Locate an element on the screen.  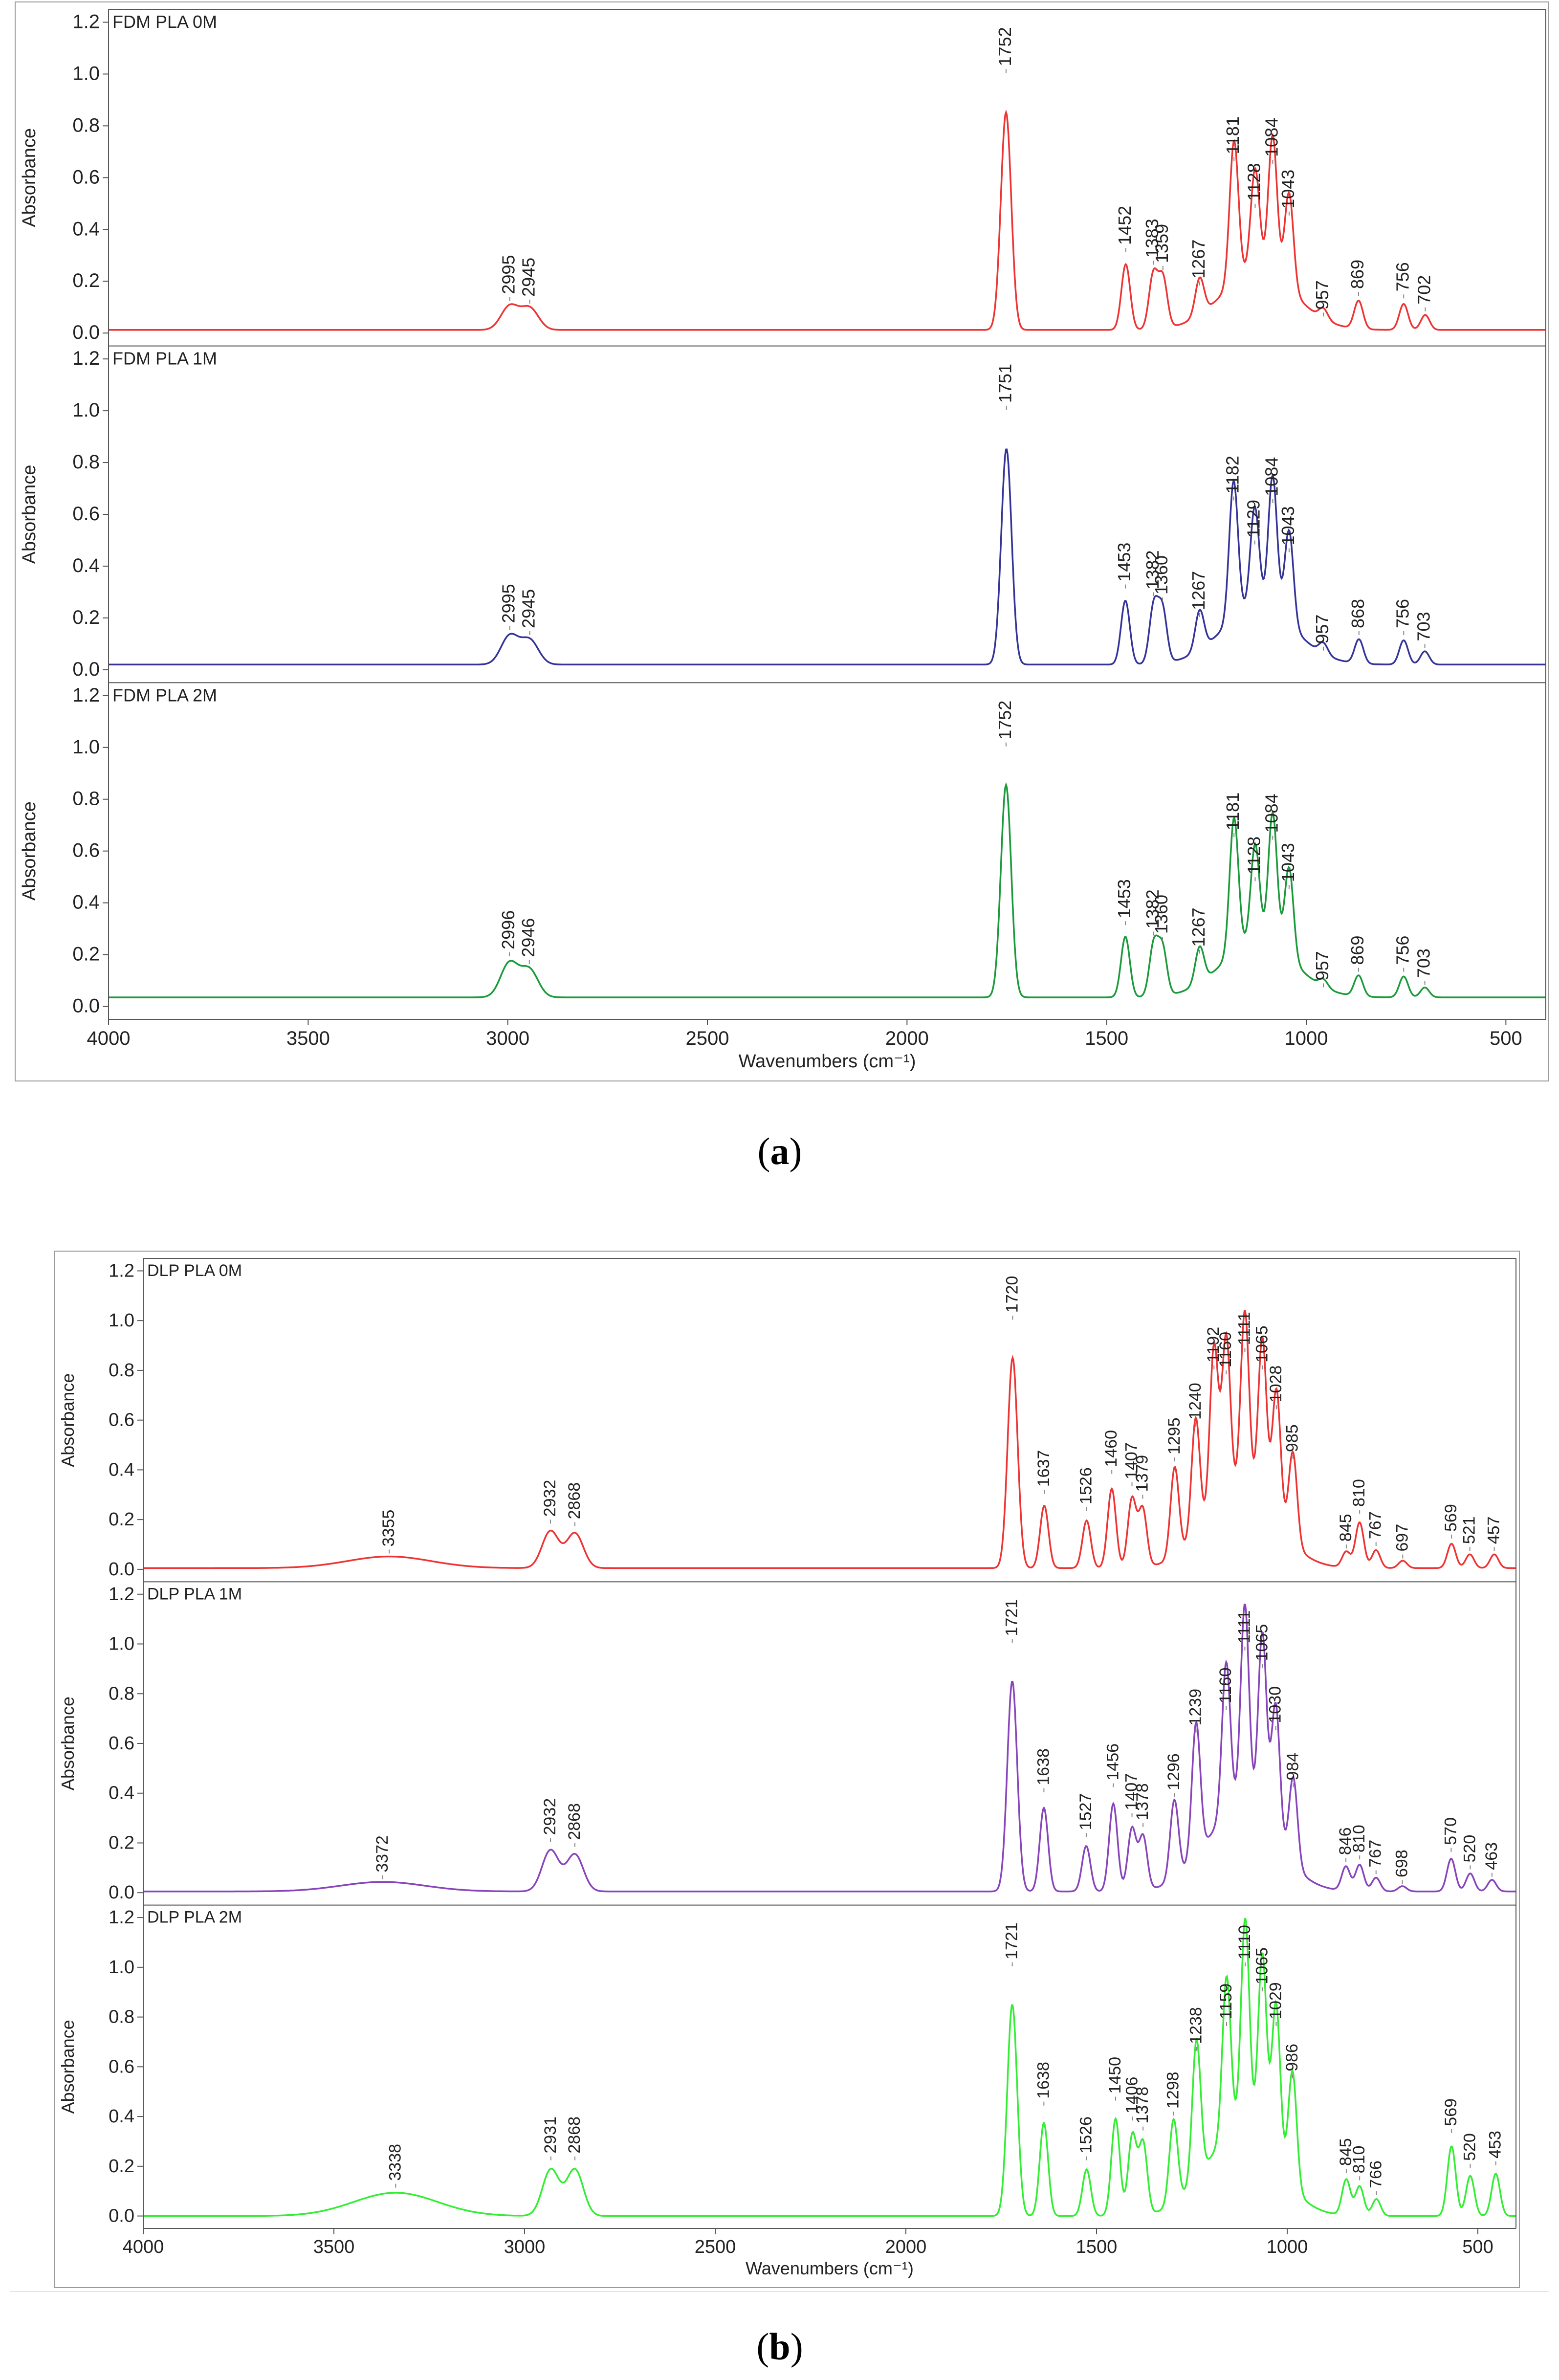
peak-label: 703 is located at coordinates (1424, 963).